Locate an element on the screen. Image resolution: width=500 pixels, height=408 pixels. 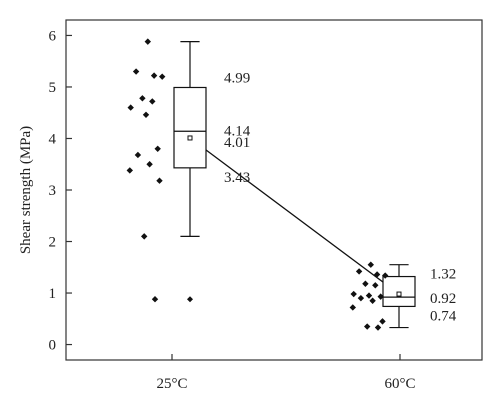
x-axis: 25°C 60°C is located at coordinates (286, 373).